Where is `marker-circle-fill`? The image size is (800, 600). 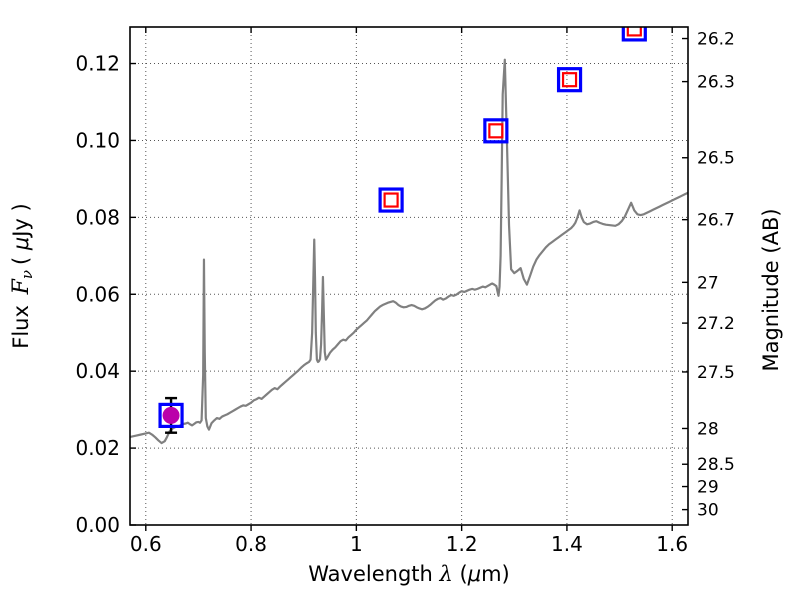
marker-circle-fill is located at coordinates (171, 415).